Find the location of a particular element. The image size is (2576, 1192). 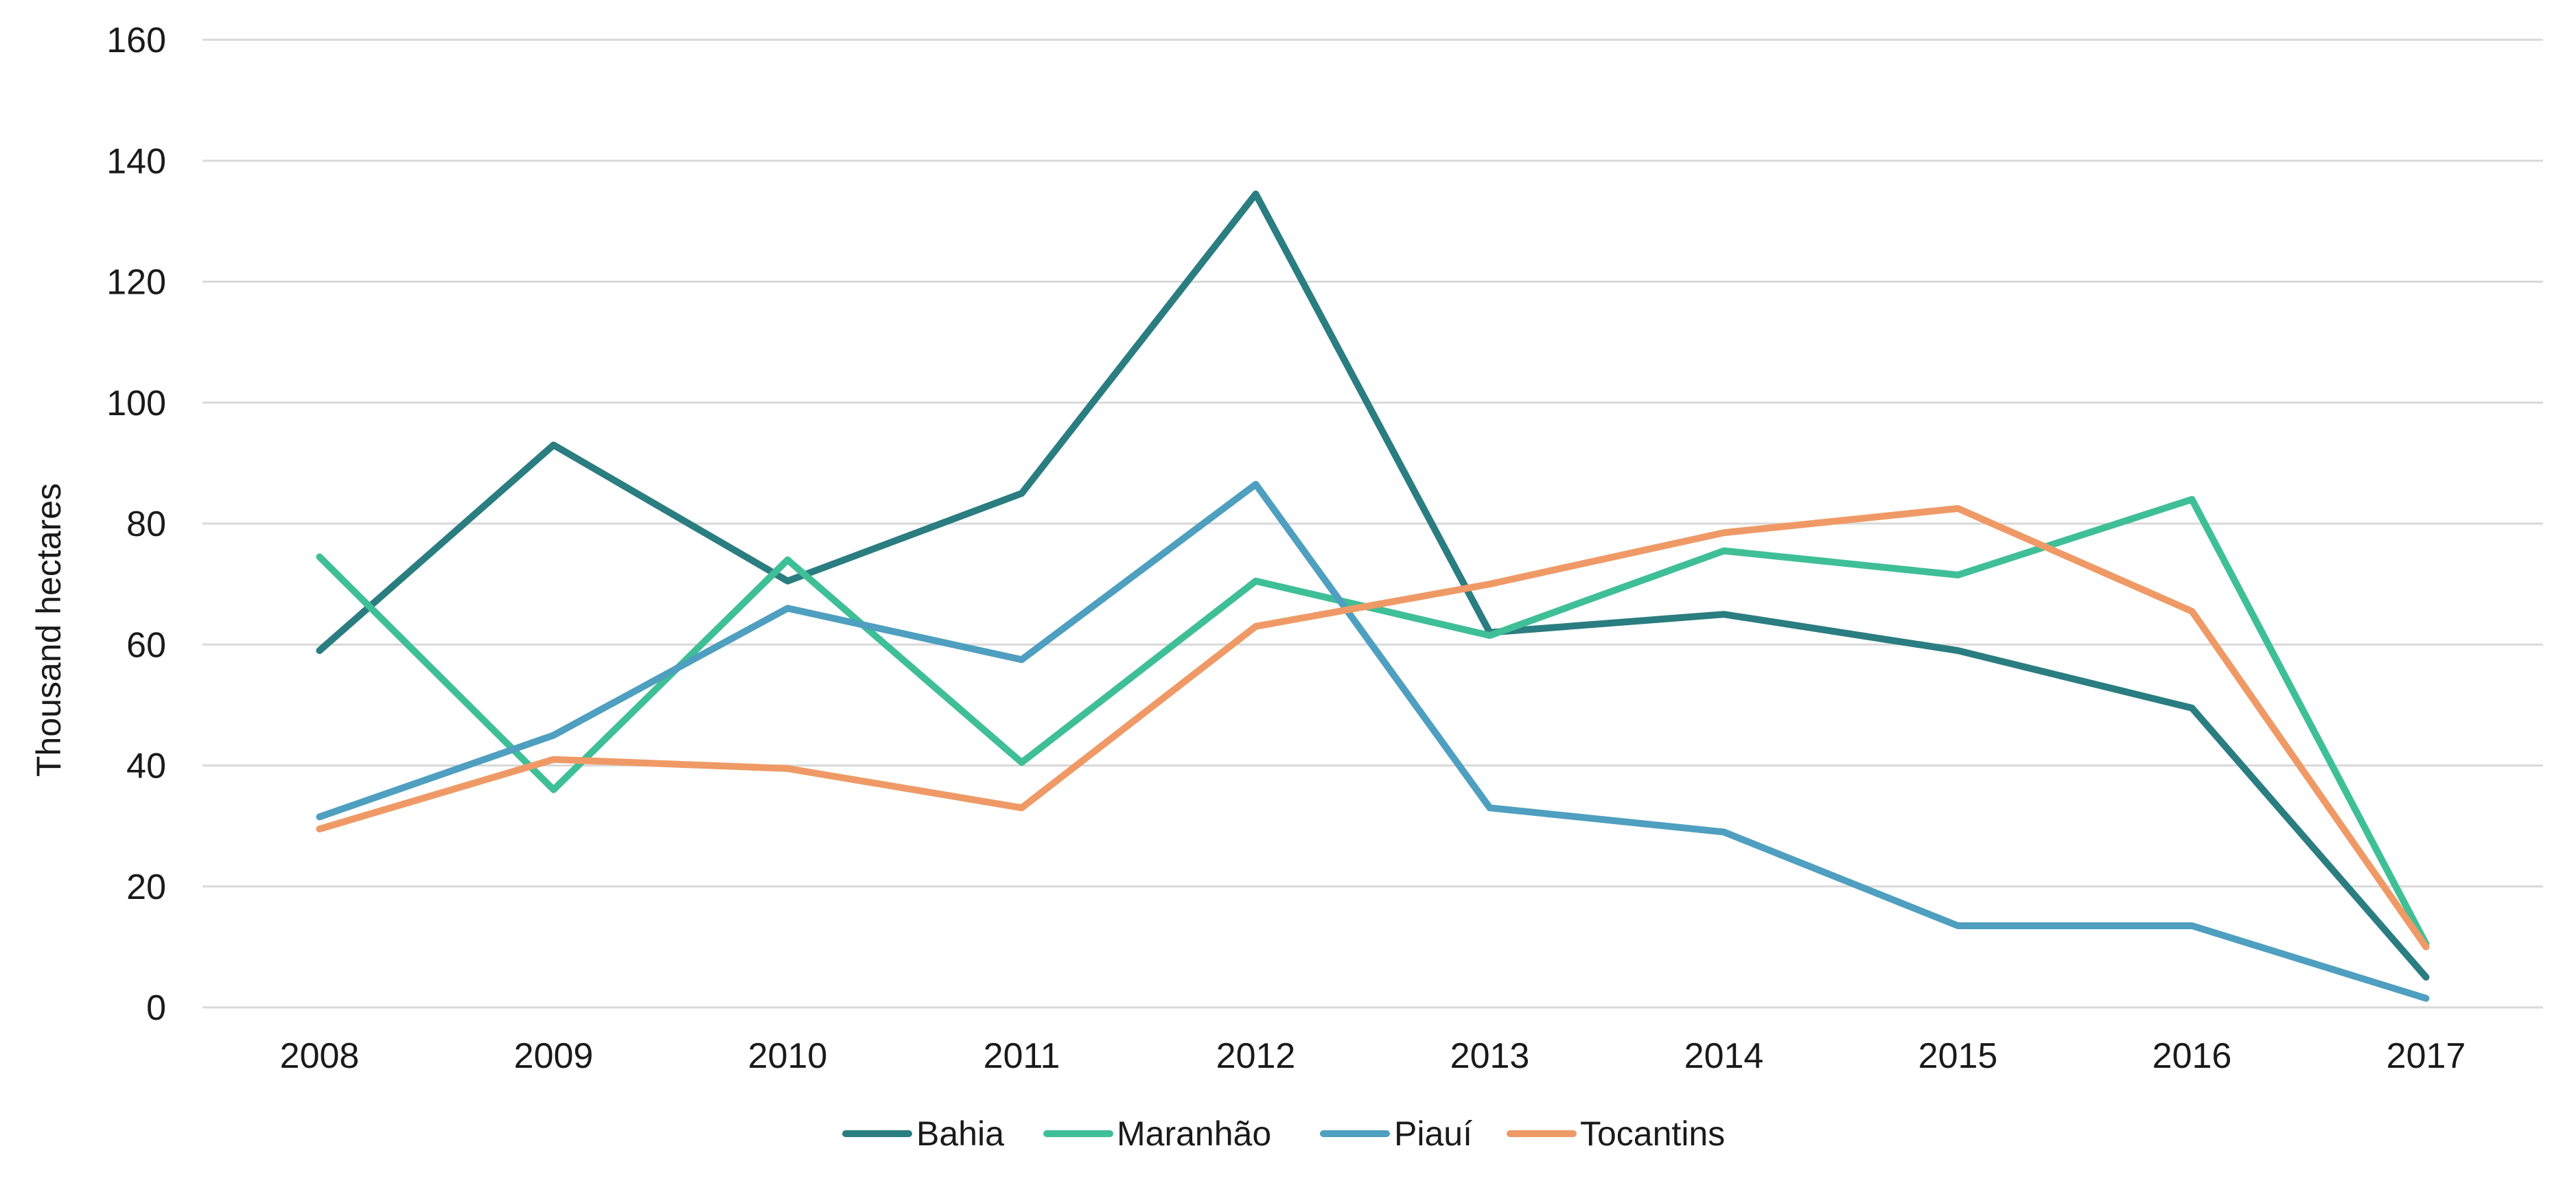

legend-label: Tocantins is located at coordinates (1652, 1133).